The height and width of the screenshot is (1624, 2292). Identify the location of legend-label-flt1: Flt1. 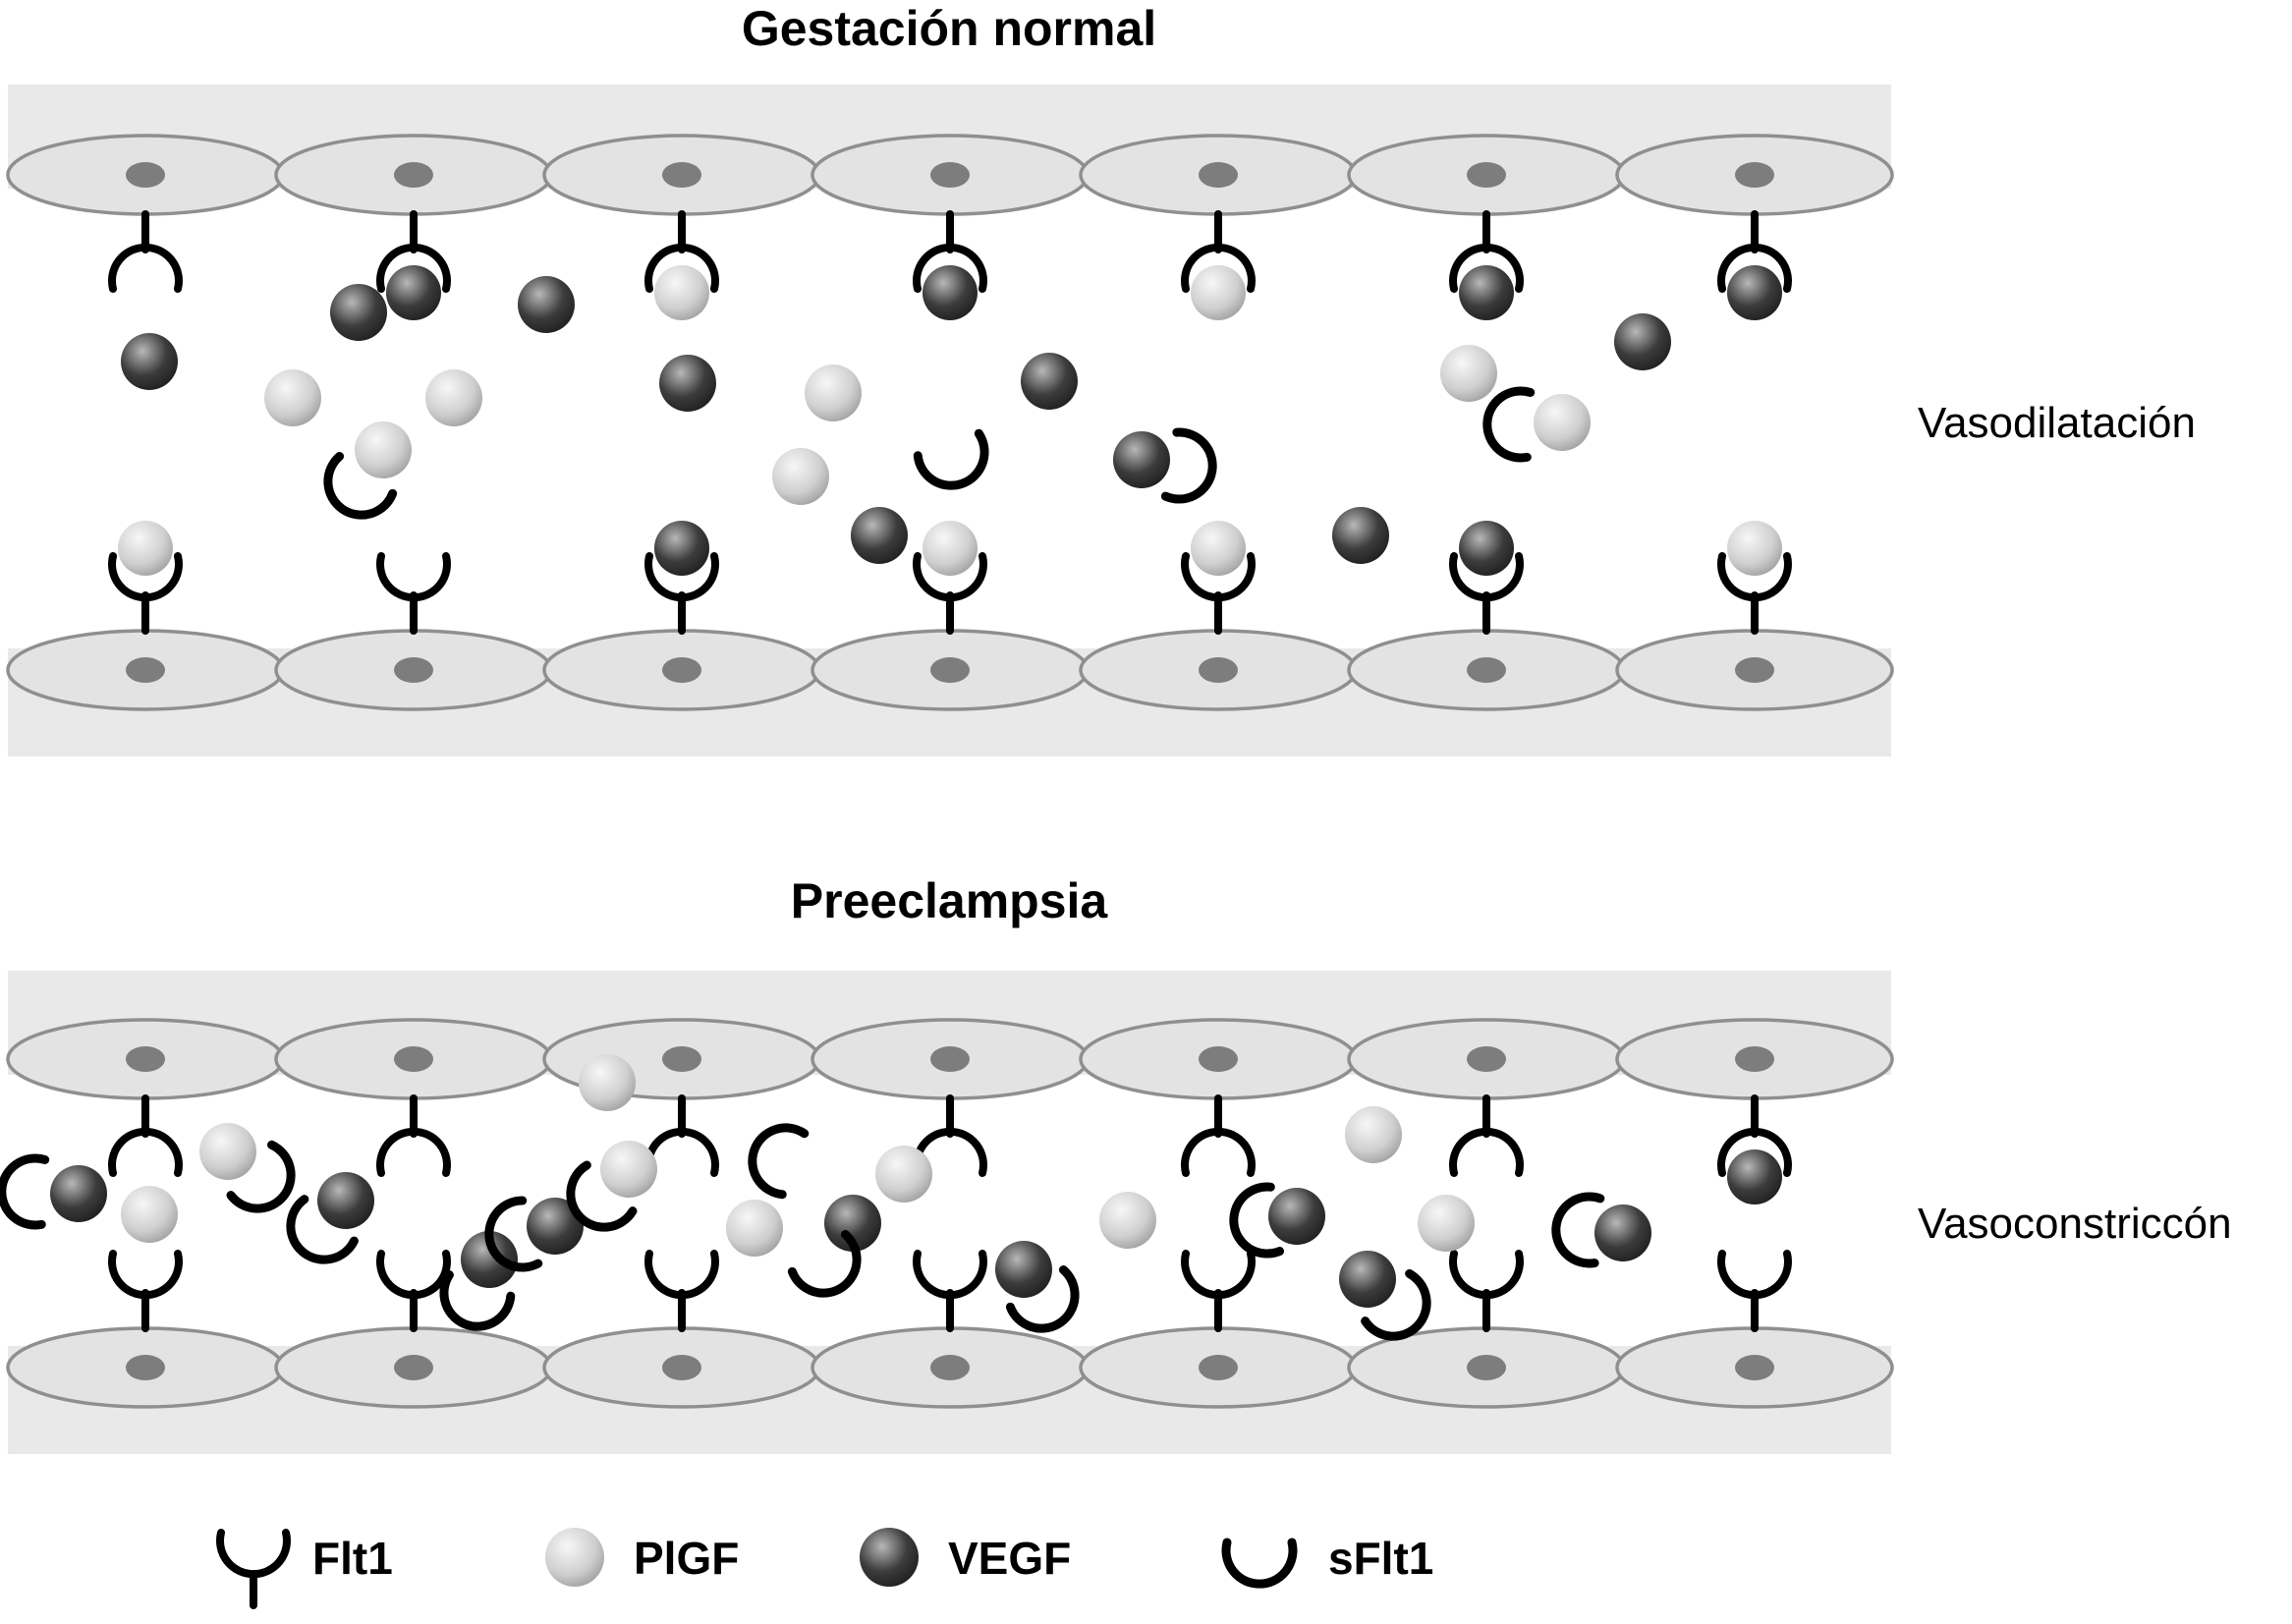
(352, 1558).